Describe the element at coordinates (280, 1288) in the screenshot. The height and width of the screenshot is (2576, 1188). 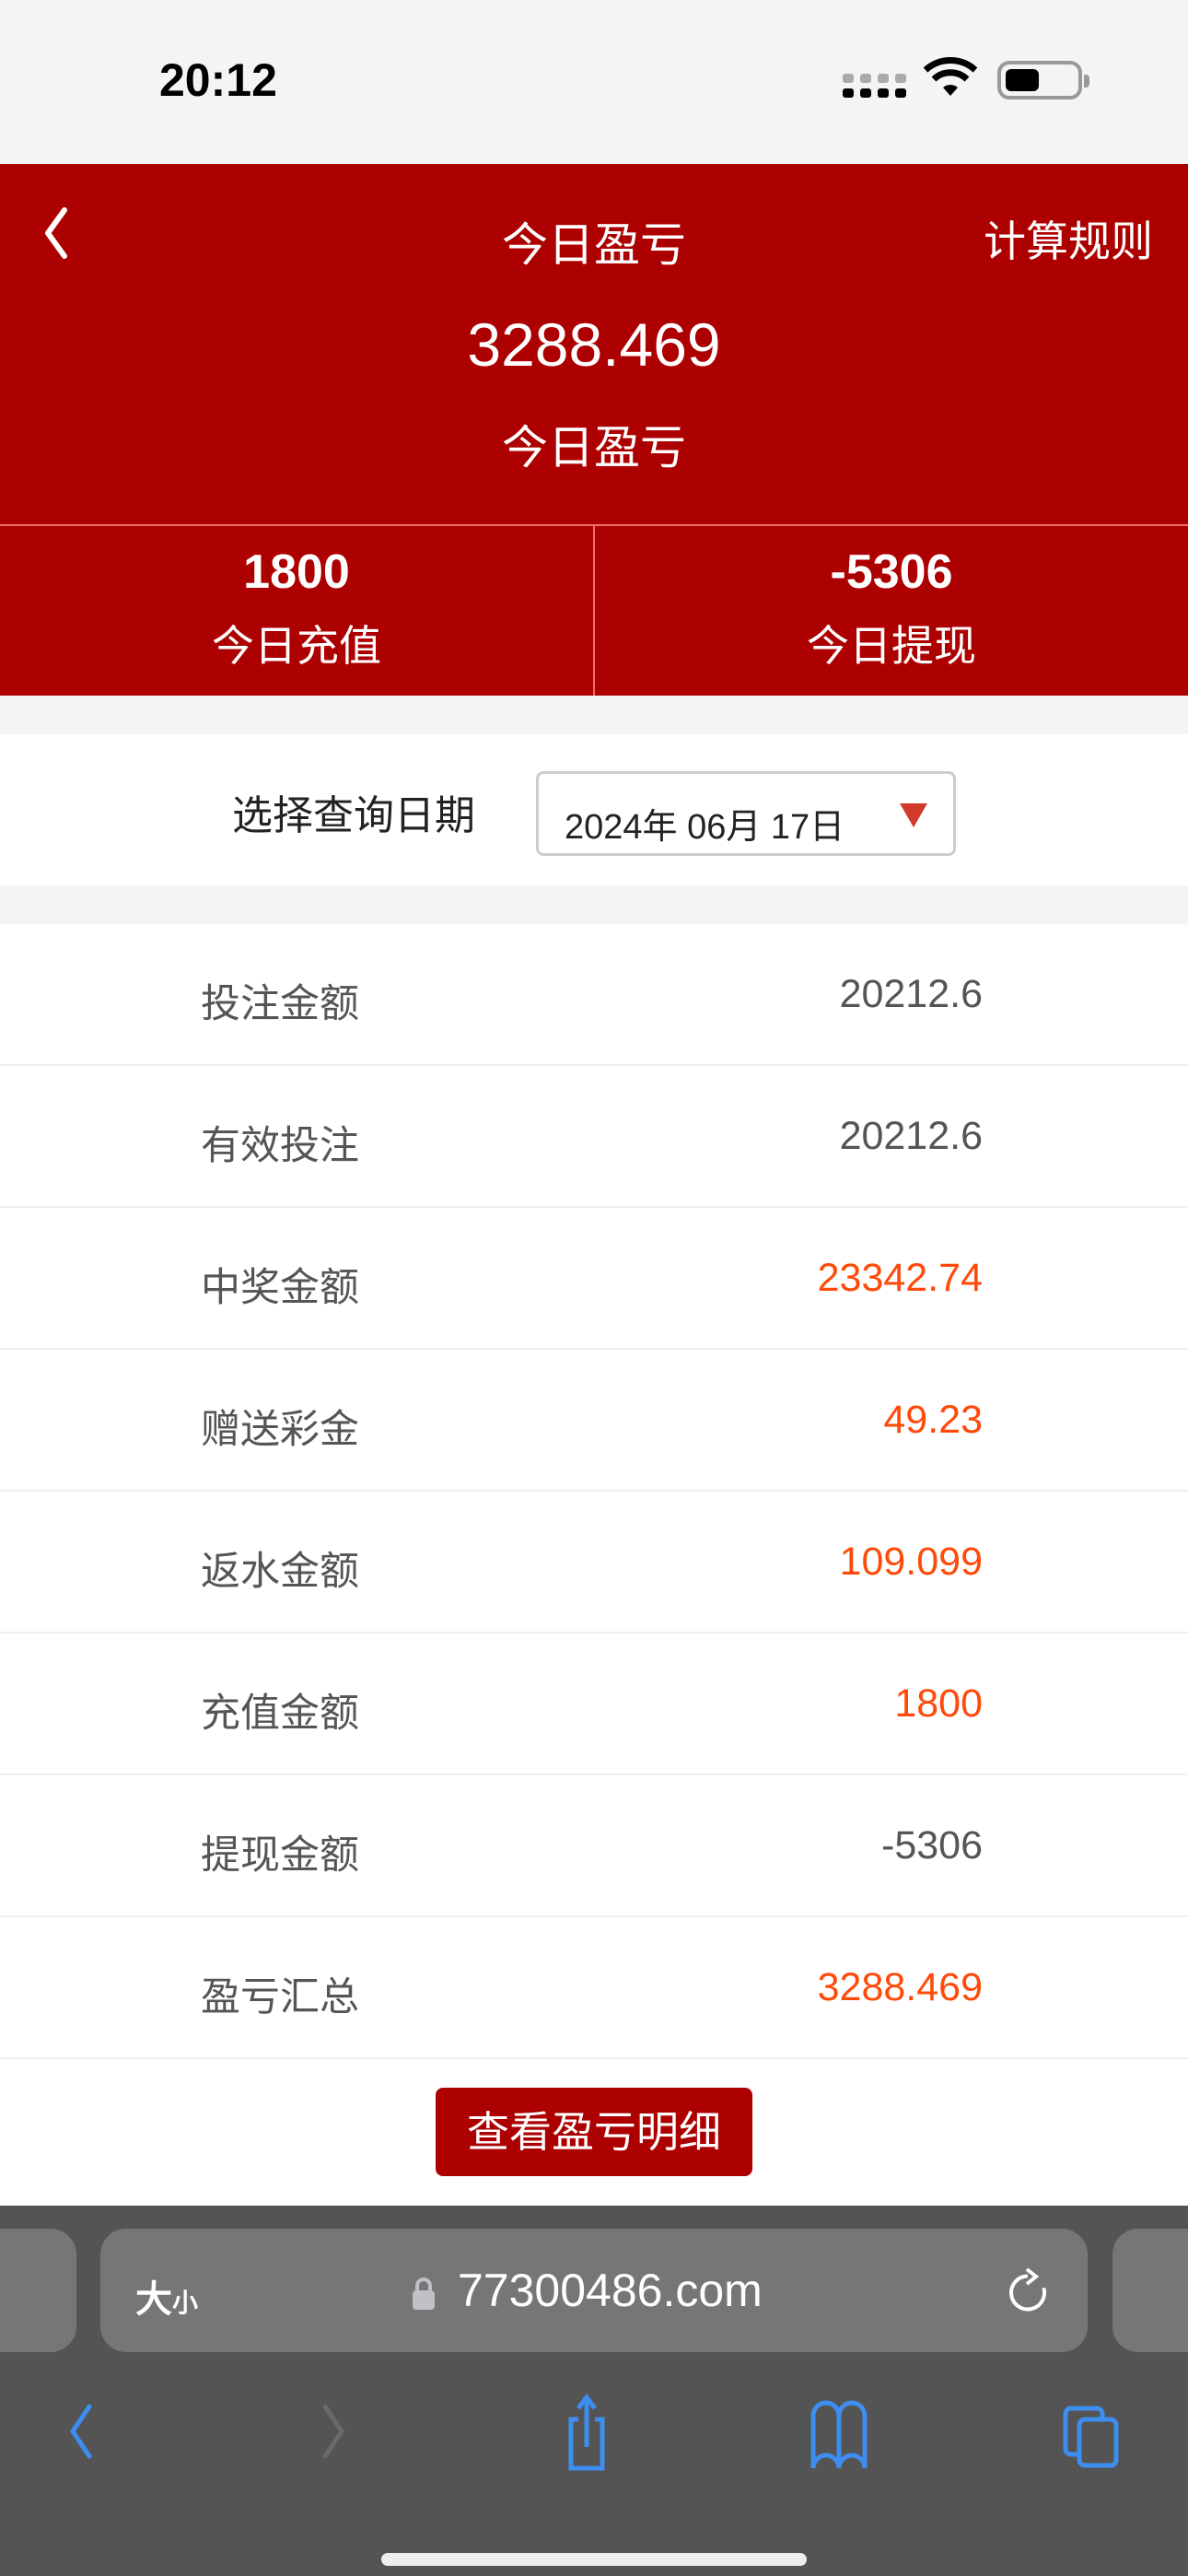
I see `item-label: 中奖金额` at that location.